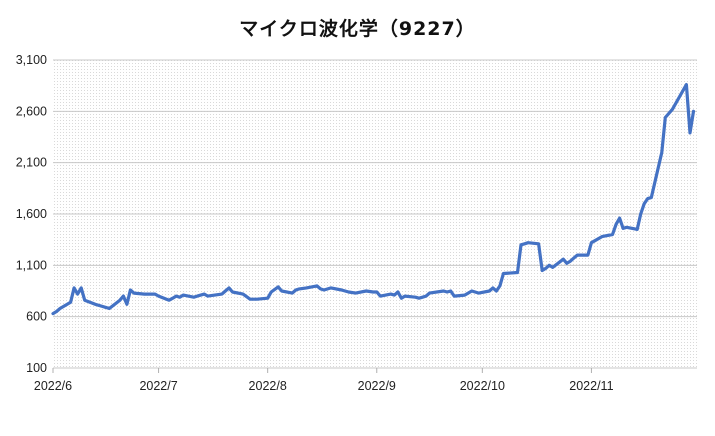  I want to click on x-tick-label: 2022/6, so click(53, 386).